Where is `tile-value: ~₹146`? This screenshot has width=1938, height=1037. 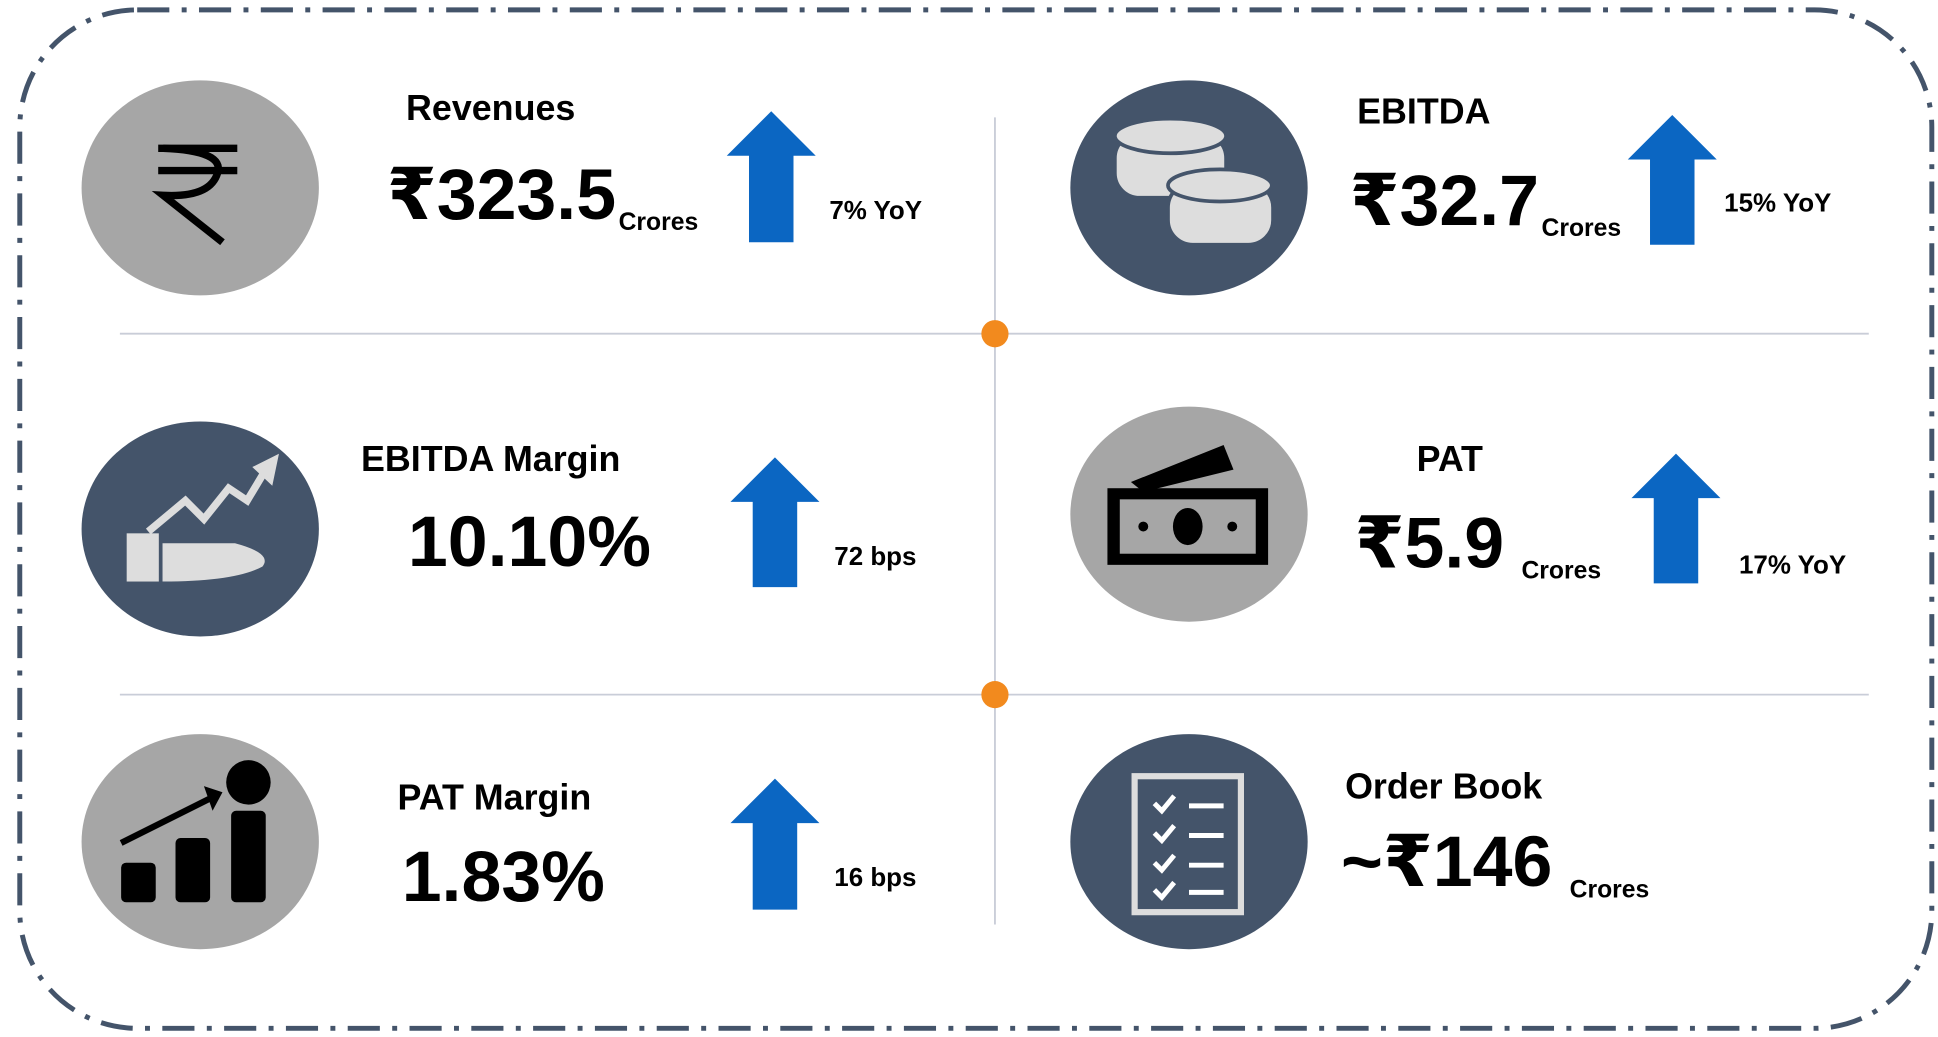
tile-value: ~₹146 is located at coordinates (1446, 862).